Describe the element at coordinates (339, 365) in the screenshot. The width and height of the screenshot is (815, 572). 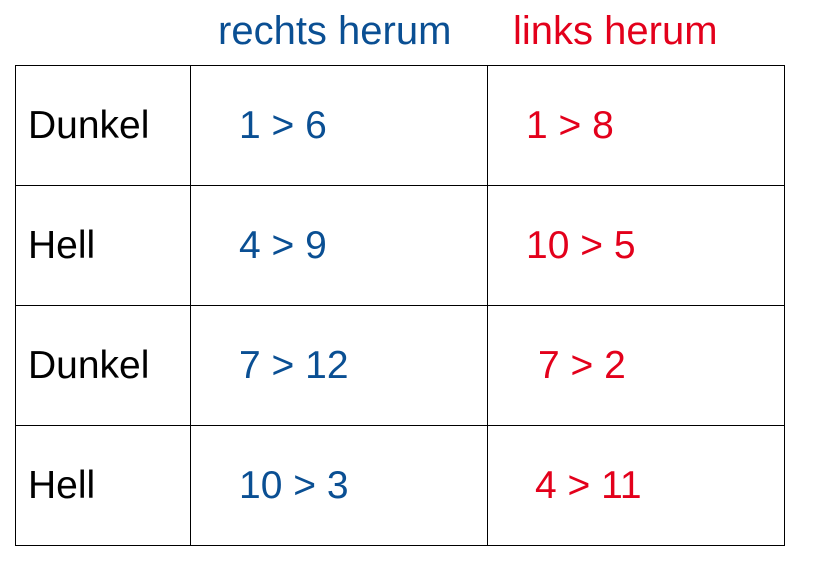
I see `rechts-cell: 7 > 12` at that location.